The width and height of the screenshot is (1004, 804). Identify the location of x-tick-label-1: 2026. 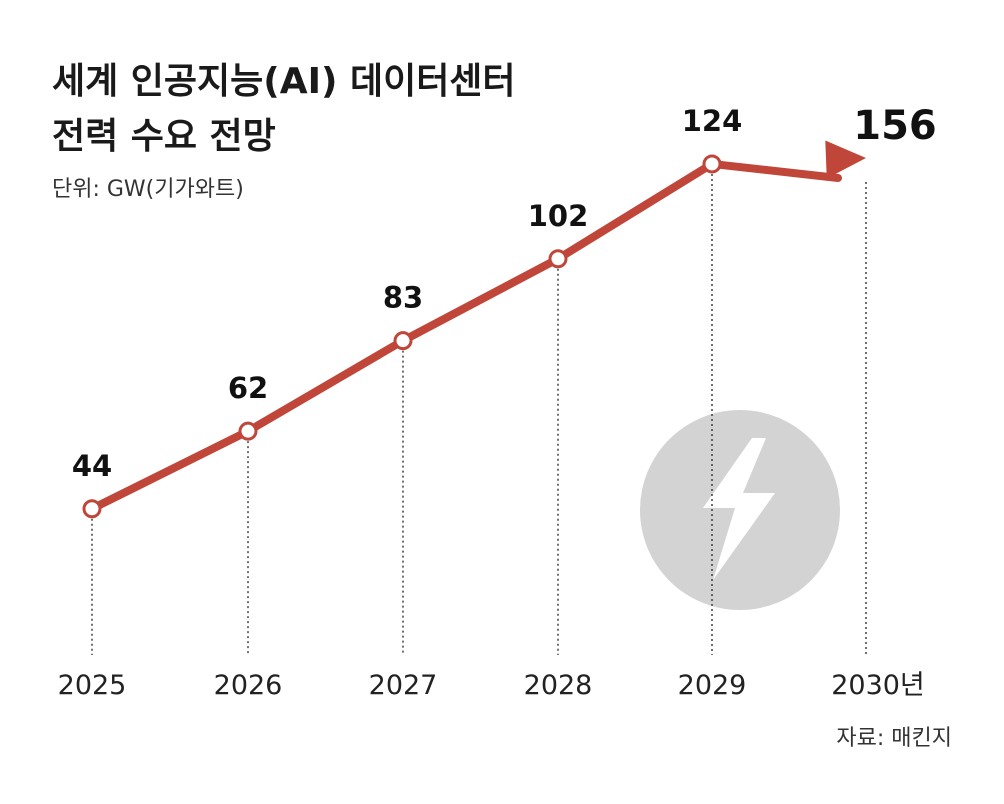
(248, 685).